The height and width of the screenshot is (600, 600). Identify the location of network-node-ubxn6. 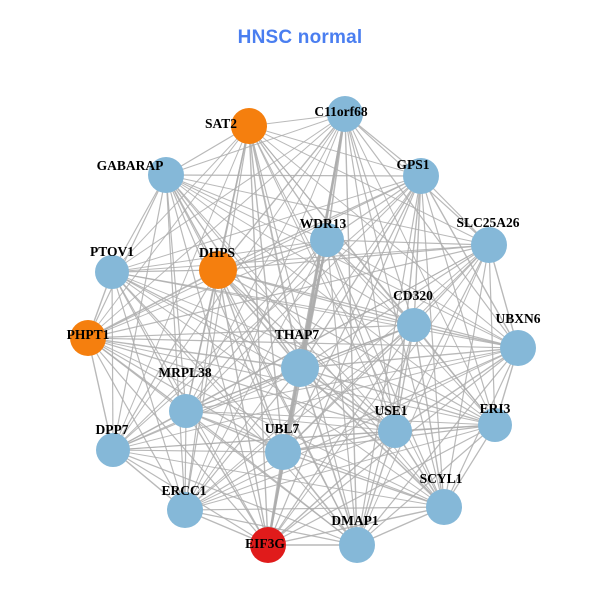
(518, 348).